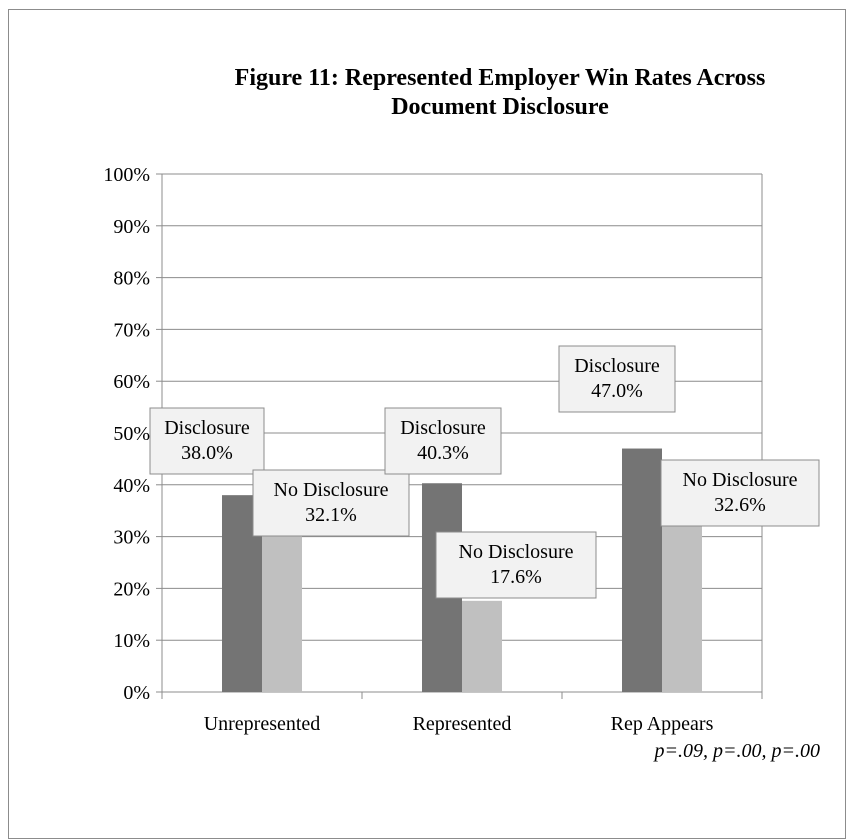 The height and width of the screenshot is (839, 857). Describe the element at coordinates (262, 724) in the screenshot. I see `x-tick-label: Unrepresented` at that location.